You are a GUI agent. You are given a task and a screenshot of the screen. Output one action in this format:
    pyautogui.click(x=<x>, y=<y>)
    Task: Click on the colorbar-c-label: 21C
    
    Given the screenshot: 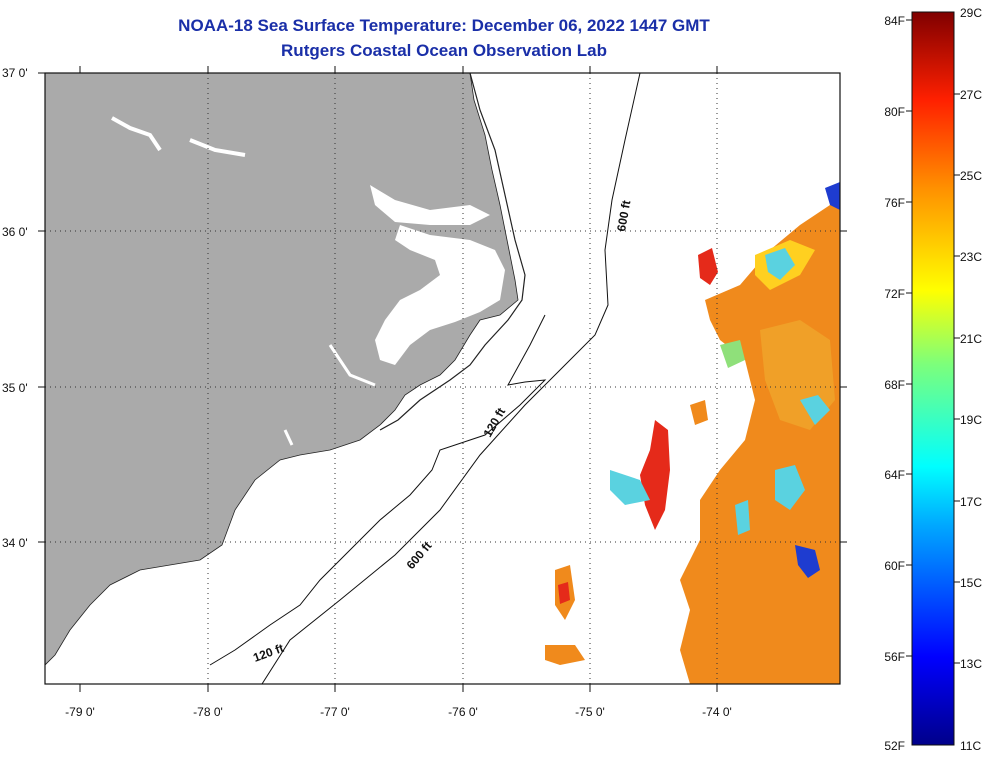 What is the action you would take?
    pyautogui.click(x=971, y=339)
    